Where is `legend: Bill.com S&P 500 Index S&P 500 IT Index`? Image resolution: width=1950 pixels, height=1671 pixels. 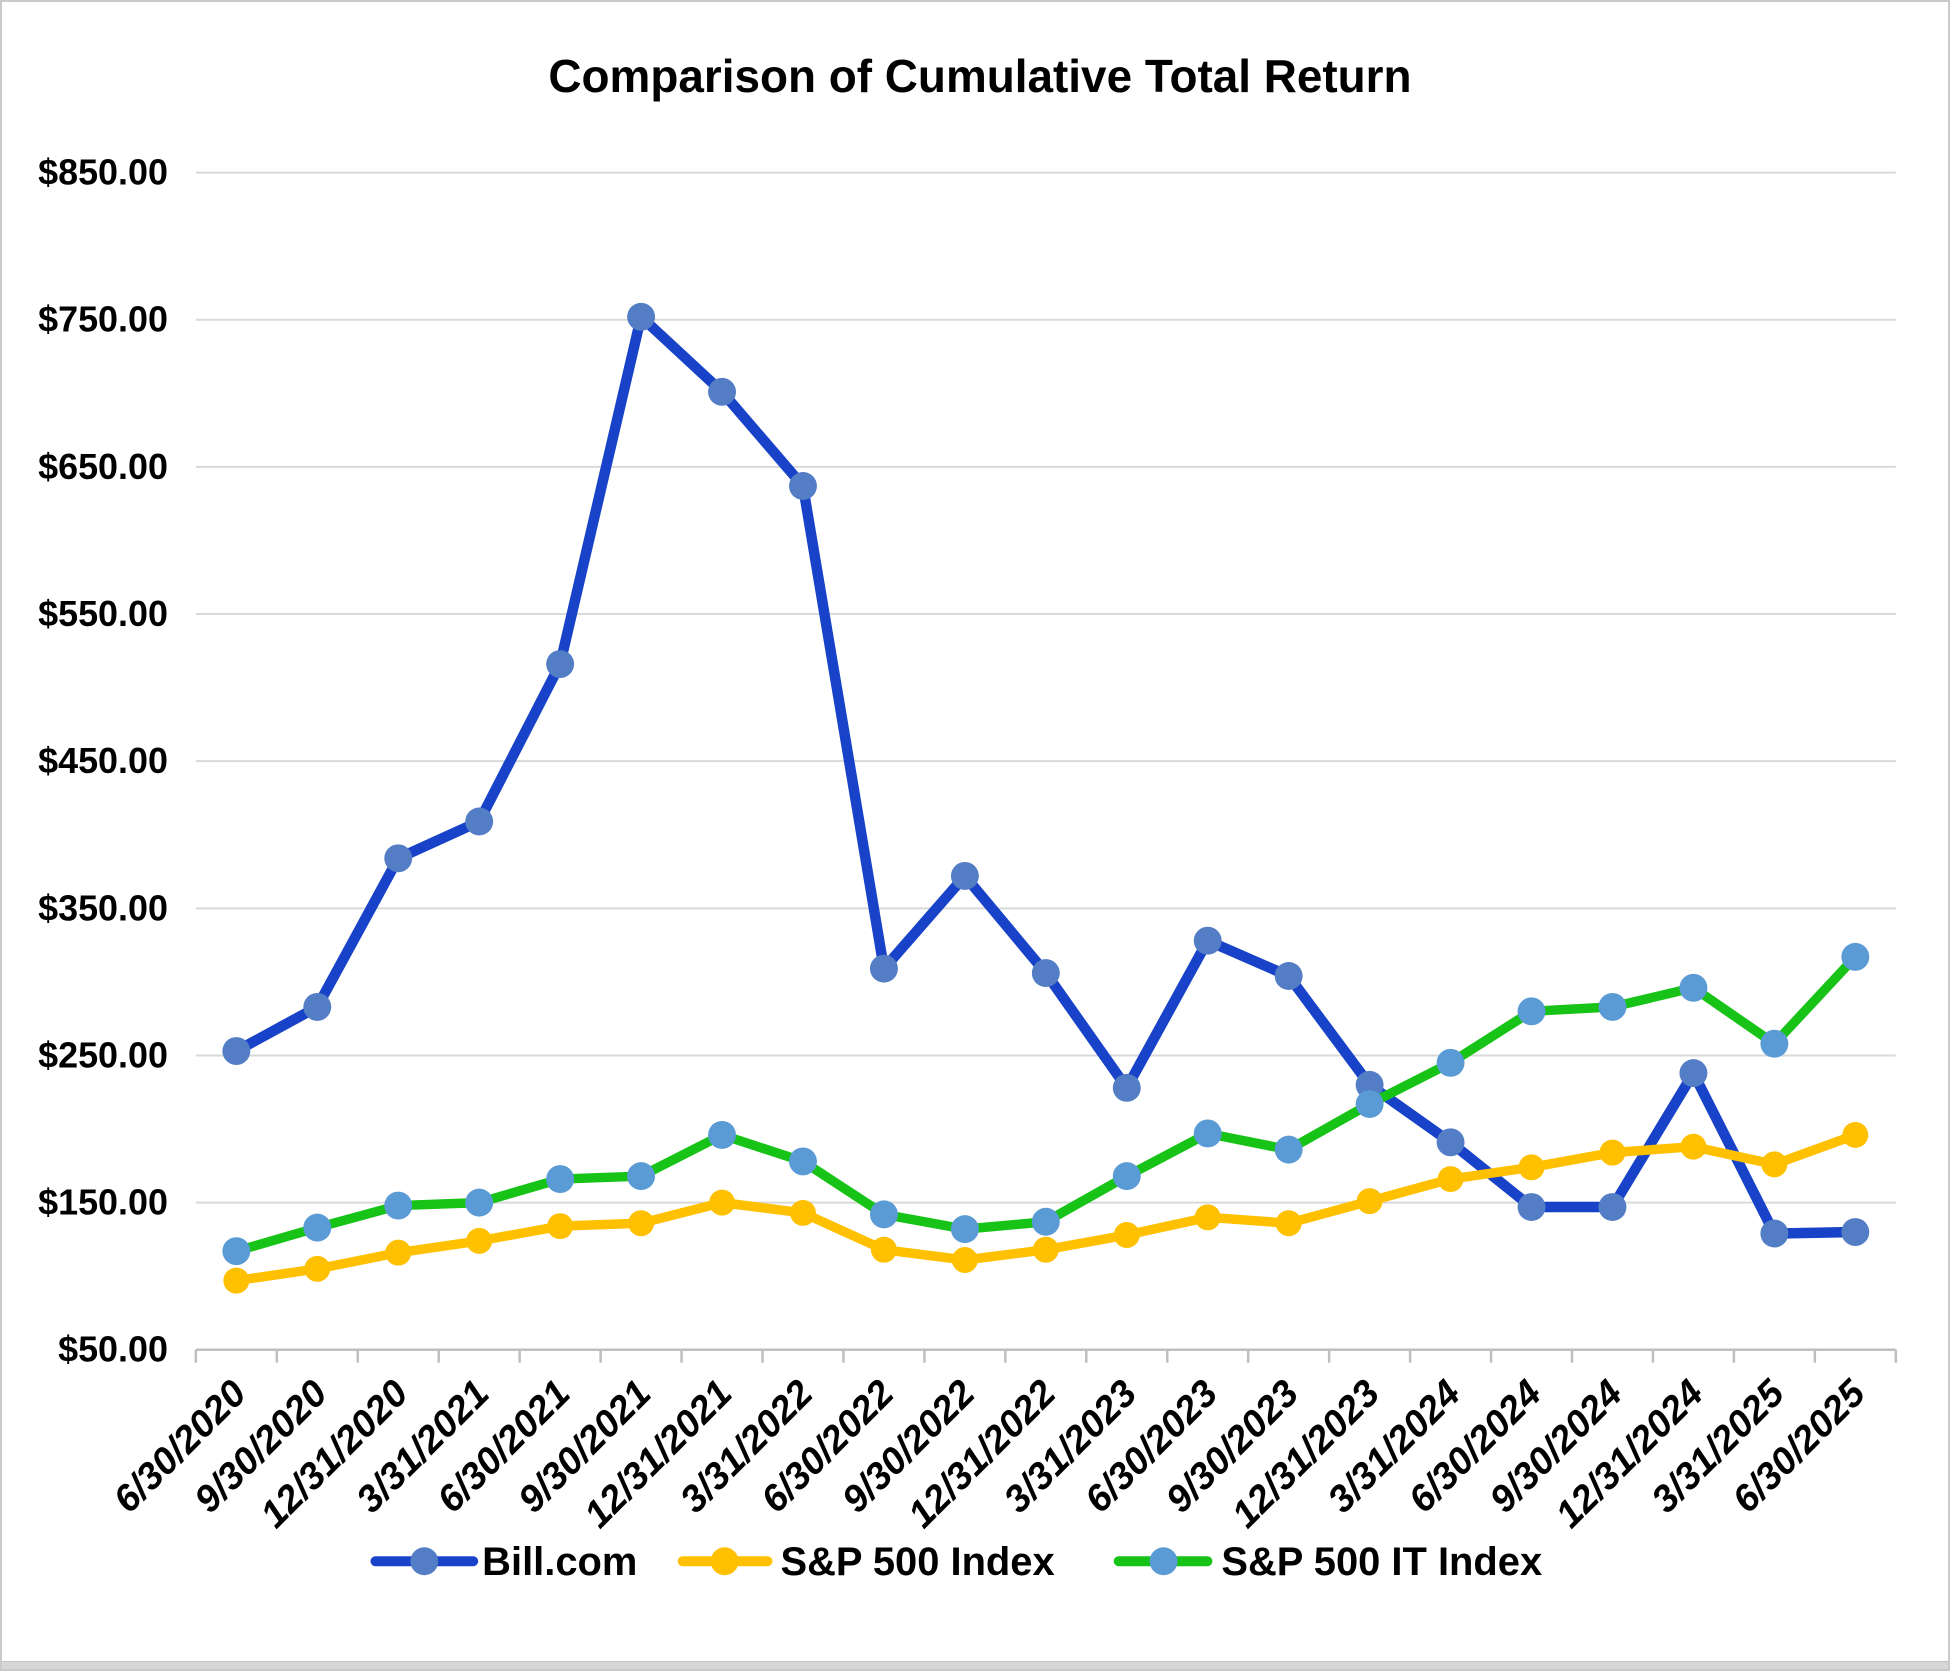
legend: Bill.com S&P 500 Index S&P 500 IT Index is located at coordinates (956, 1562).